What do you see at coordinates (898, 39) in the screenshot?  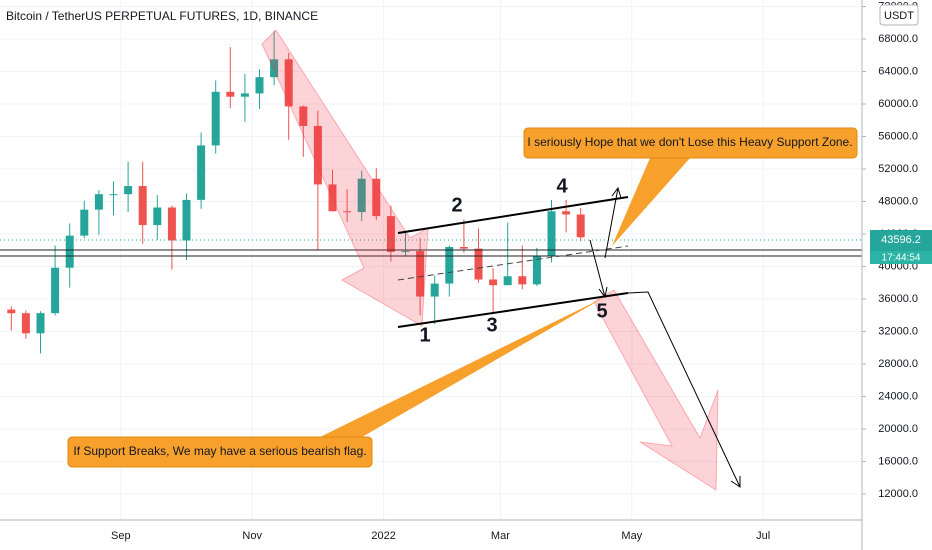 I see `y-tick-label: 68000.0` at bounding box center [898, 39].